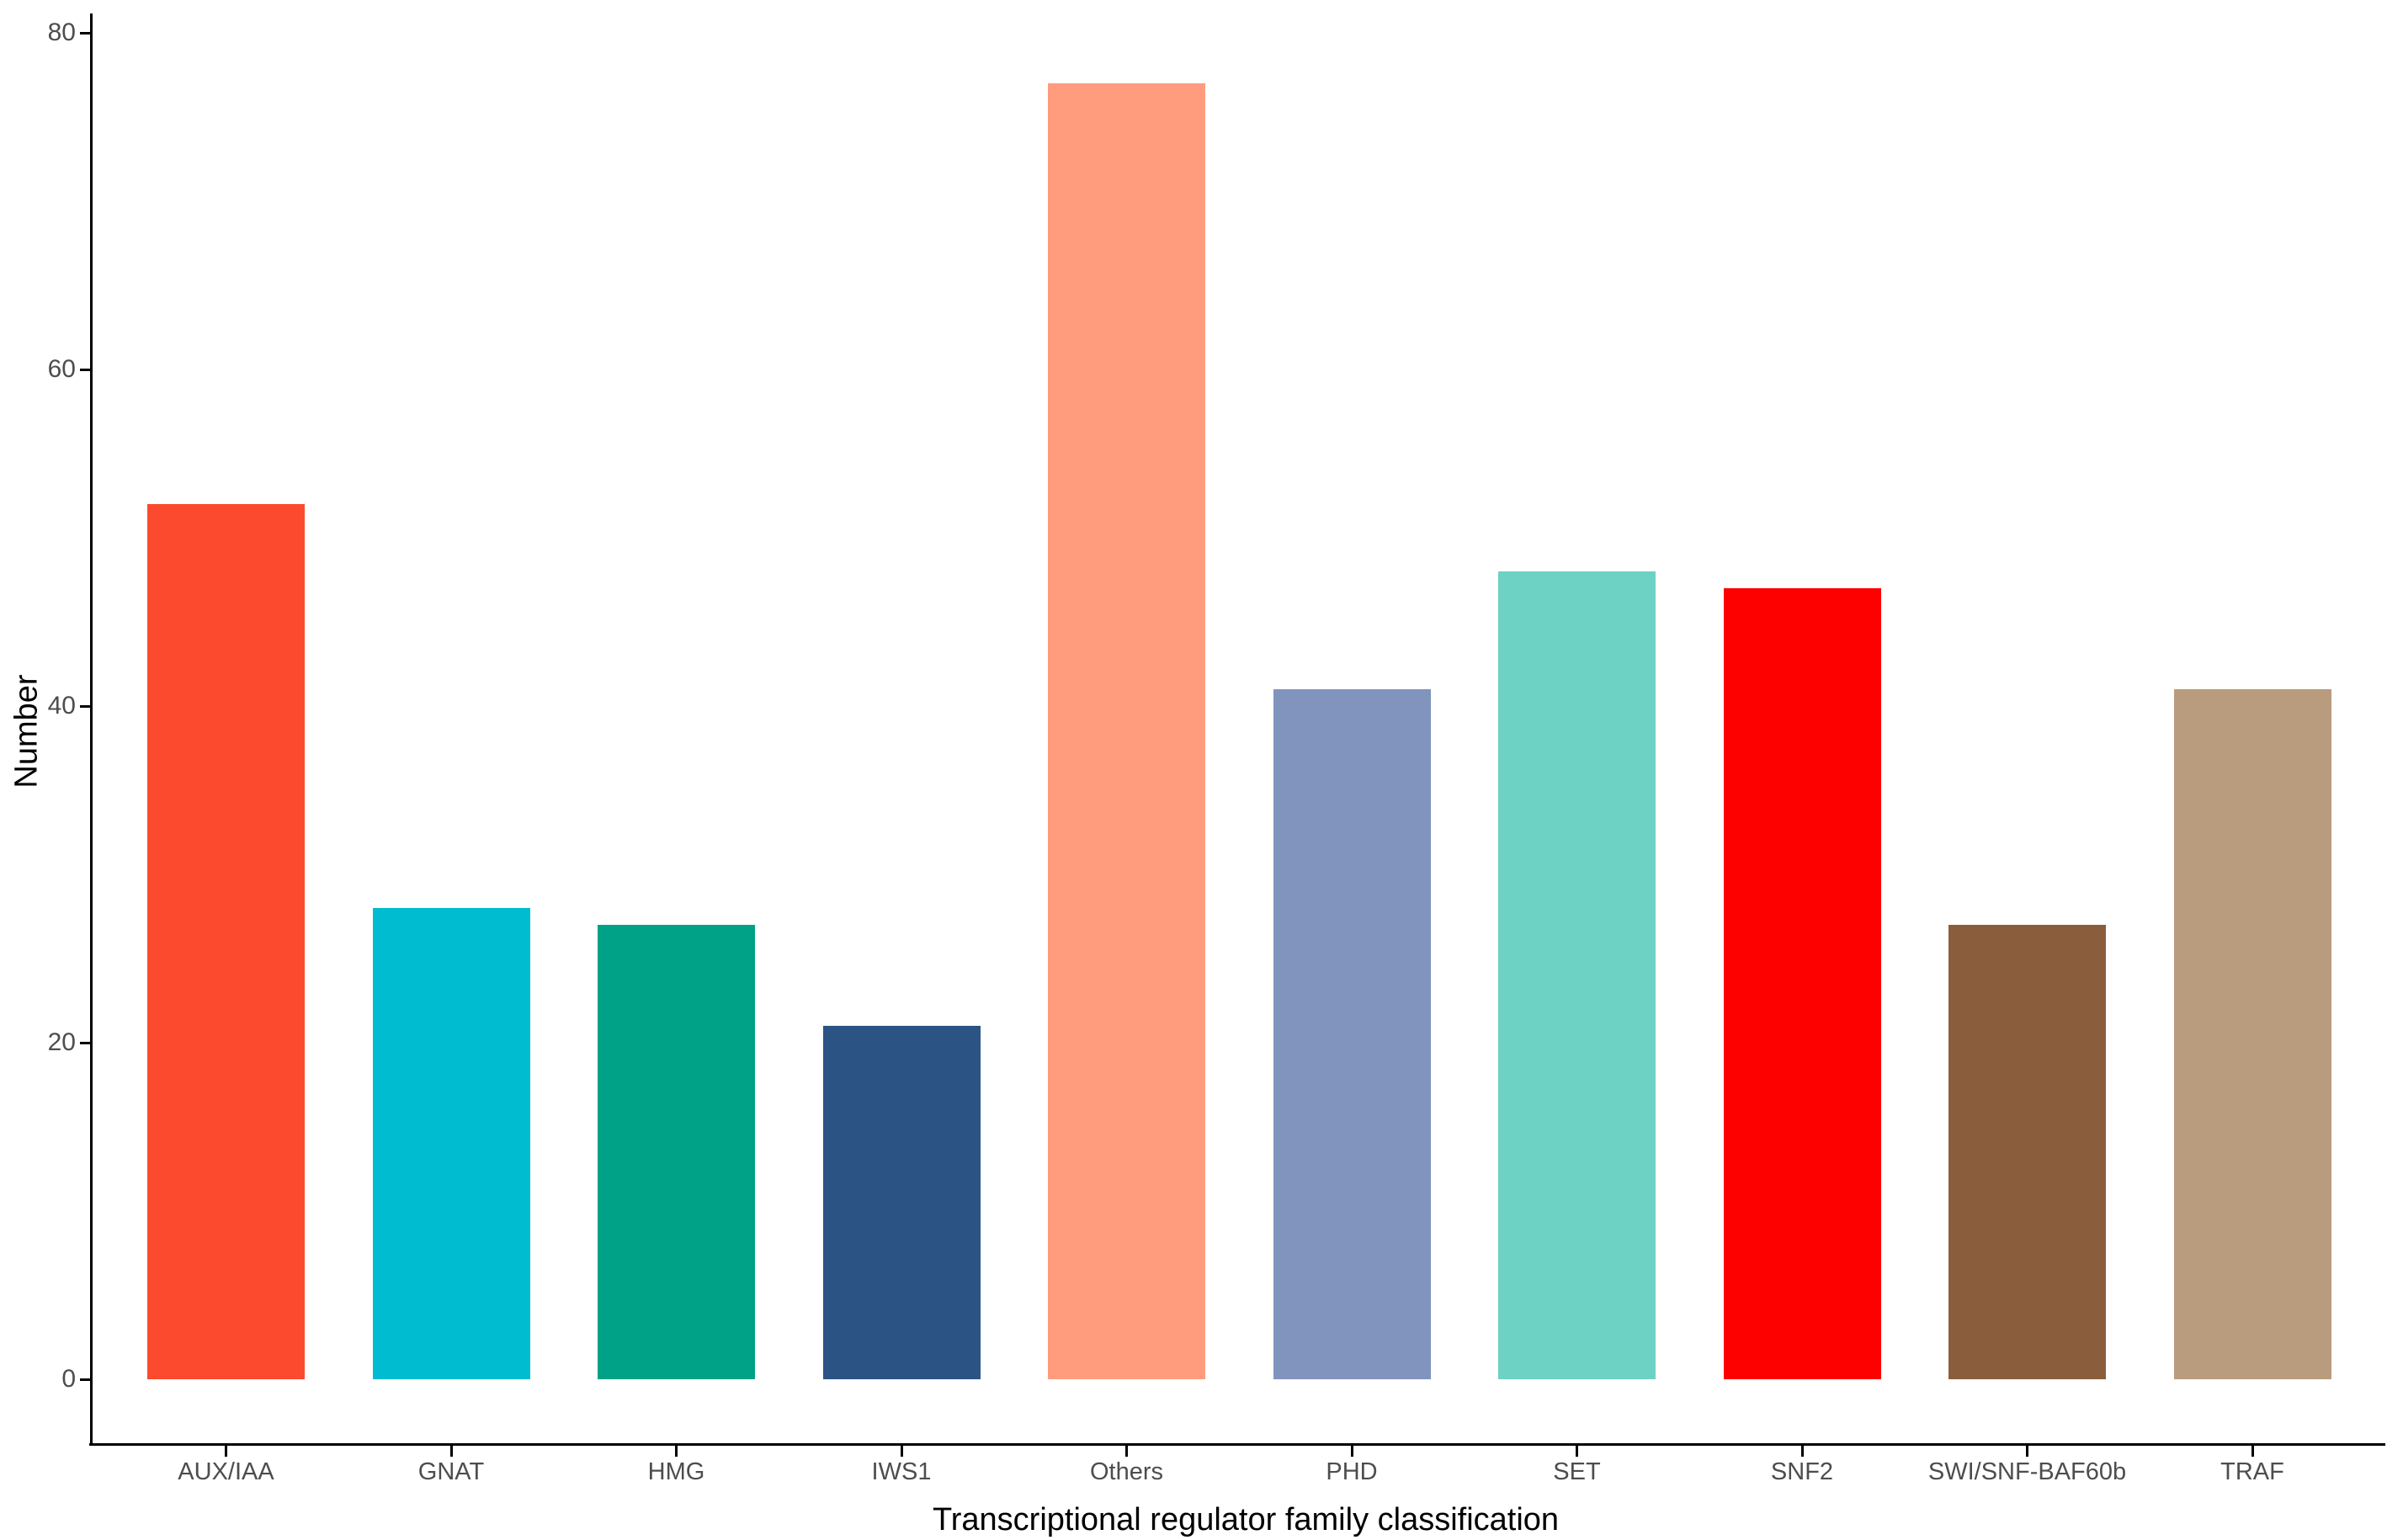  What do you see at coordinates (62, 369) in the screenshot?
I see `y-tick-label-60: 60` at bounding box center [62, 369].